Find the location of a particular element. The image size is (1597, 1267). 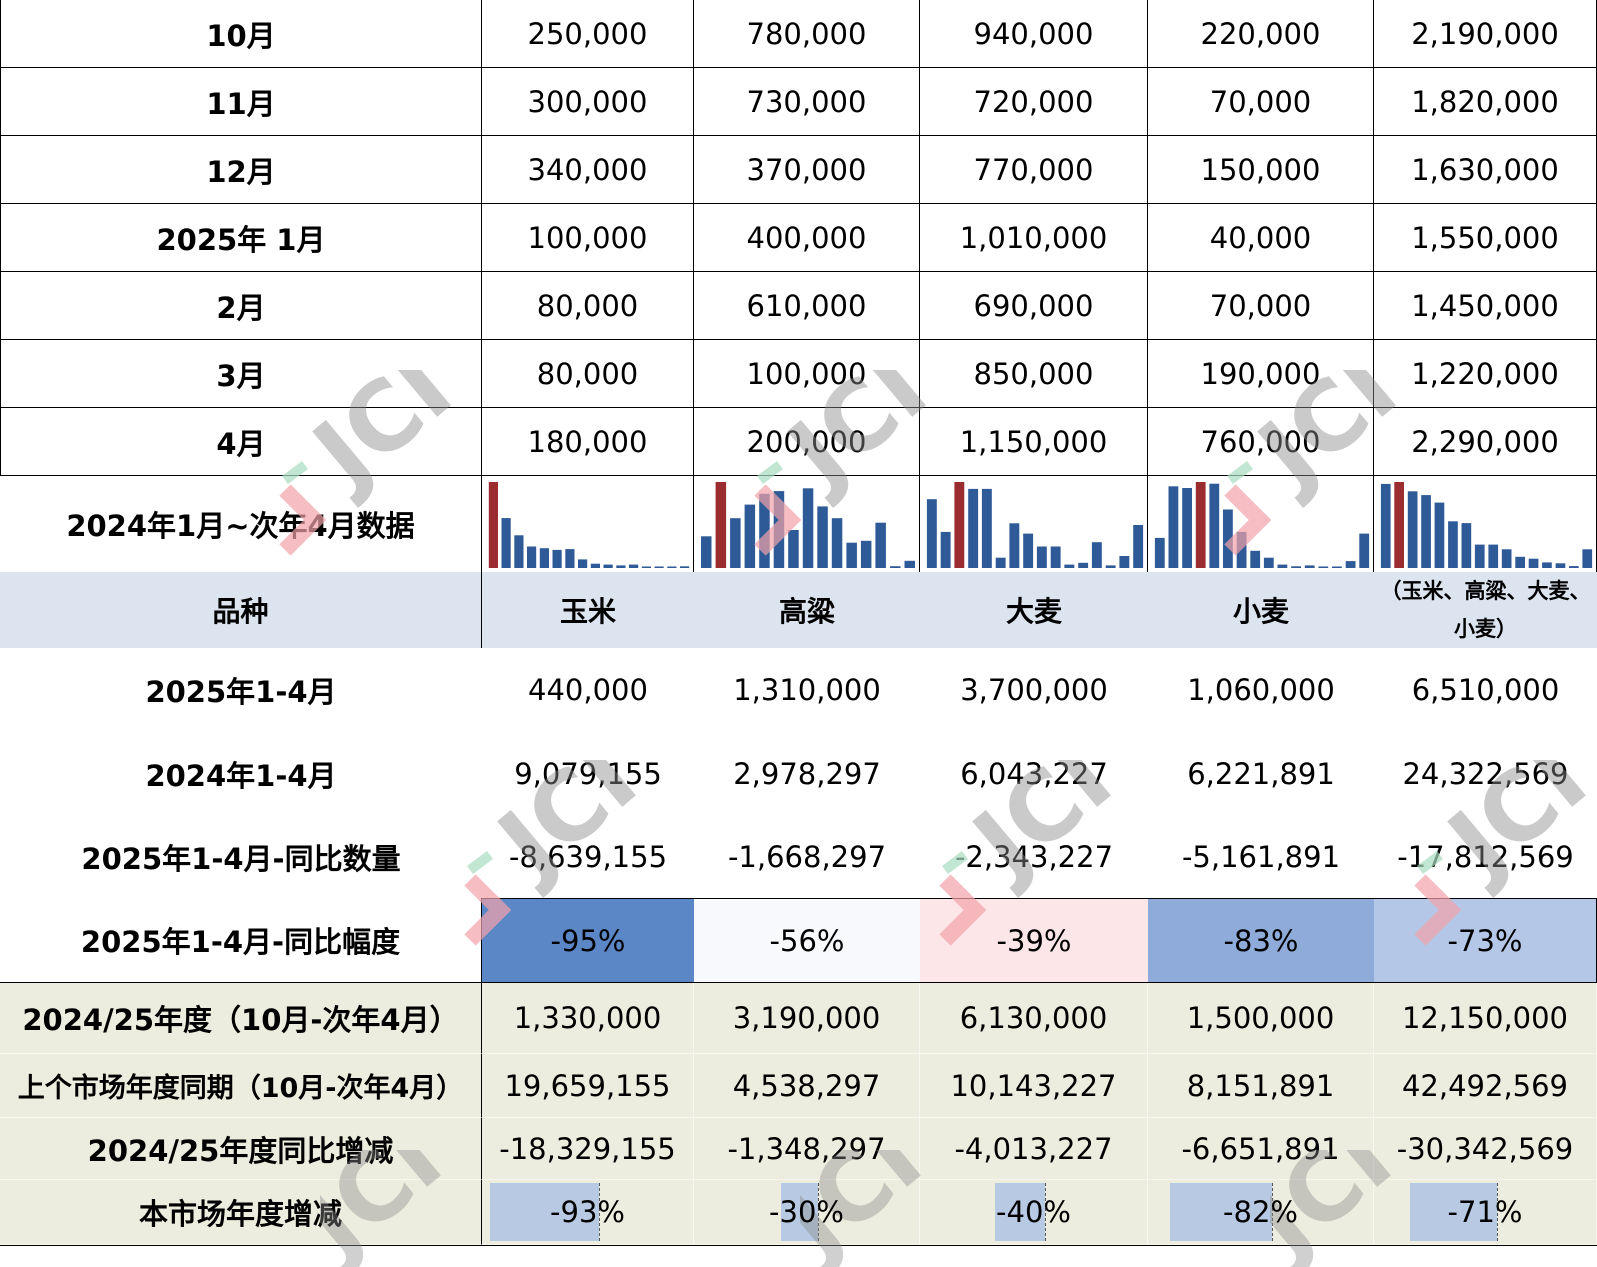

barley-value: -2,343,227 is located at coordinates (1034, 857).